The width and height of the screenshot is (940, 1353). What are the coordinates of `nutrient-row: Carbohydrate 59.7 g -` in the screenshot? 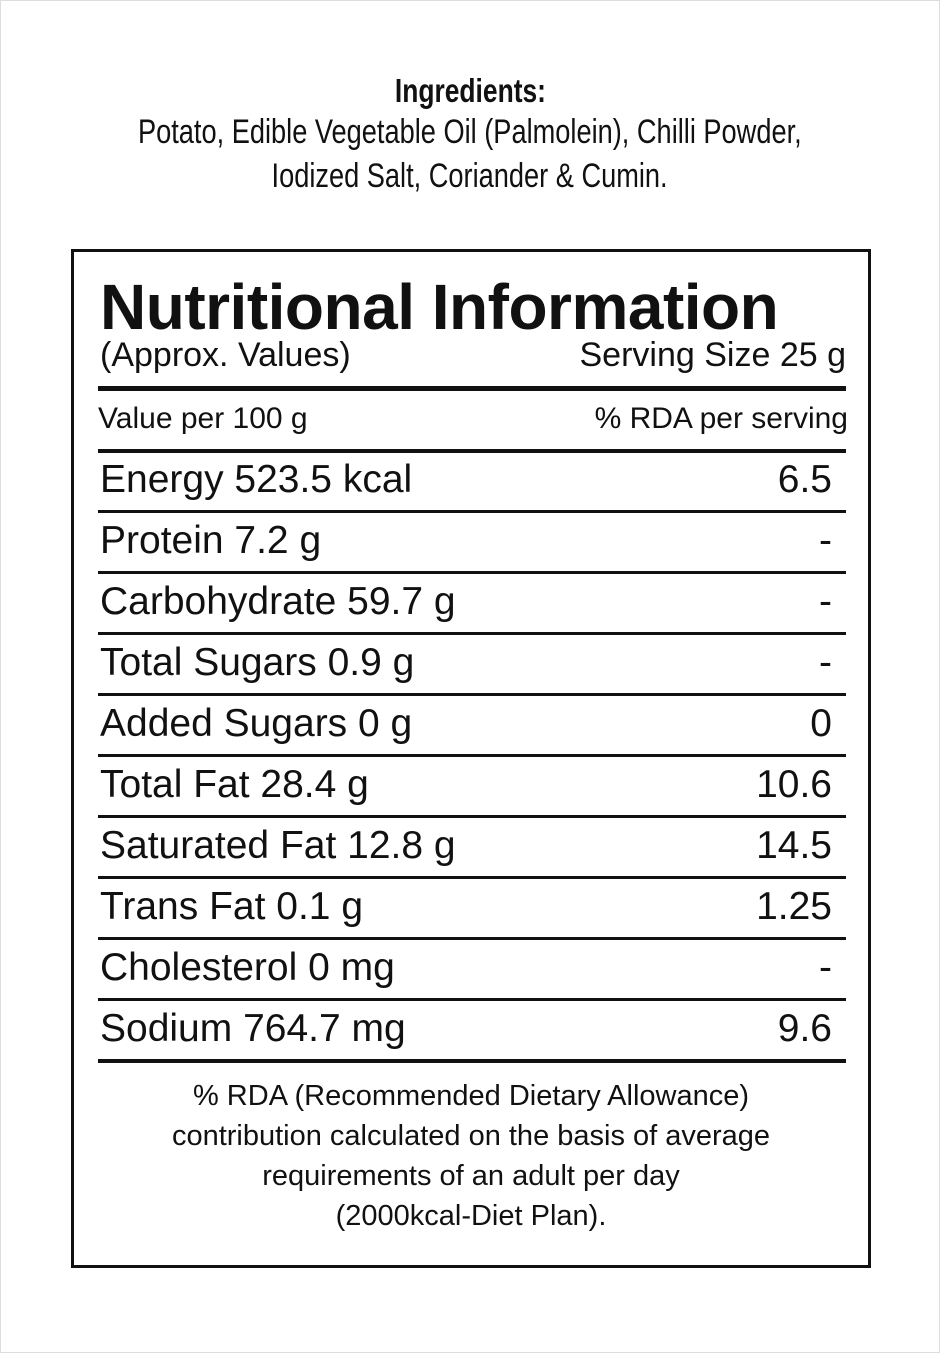 It's located at (472, 604).